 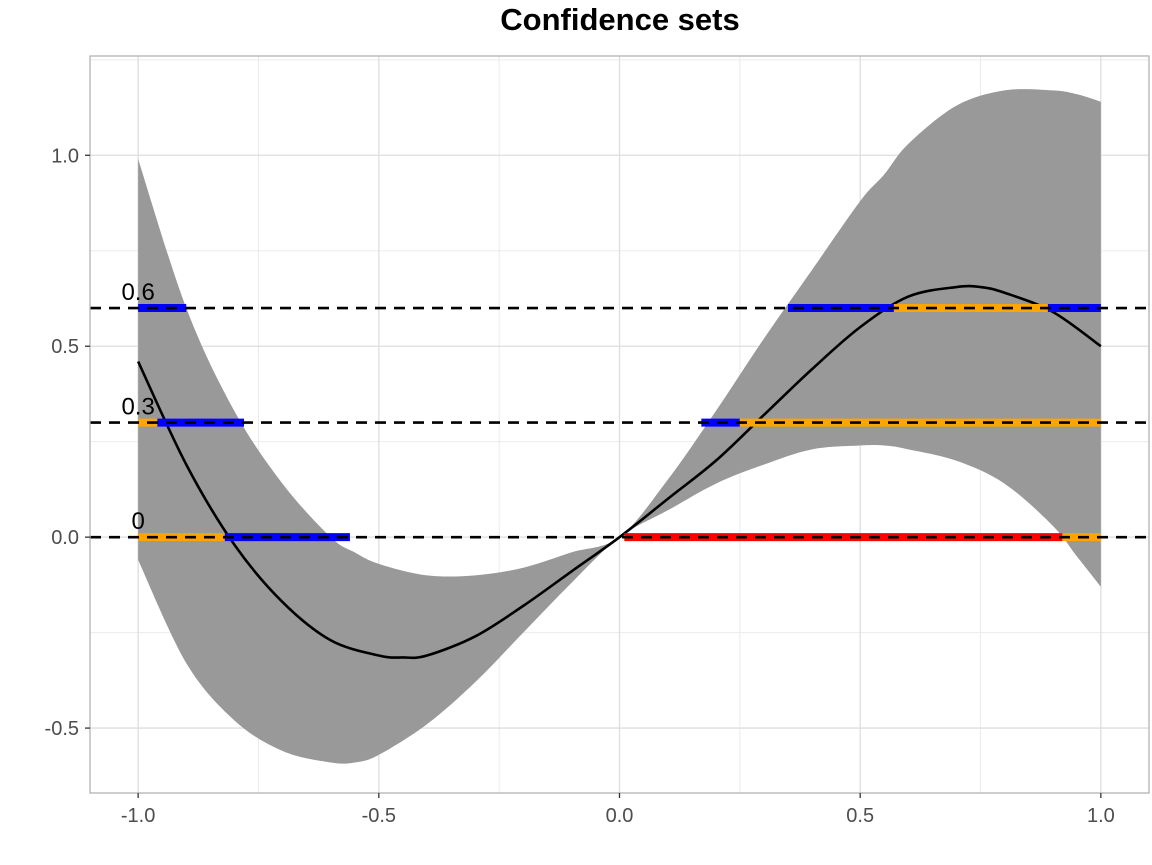 I want to click on y-tick-label: -0.5, so click(x=62, y=729).